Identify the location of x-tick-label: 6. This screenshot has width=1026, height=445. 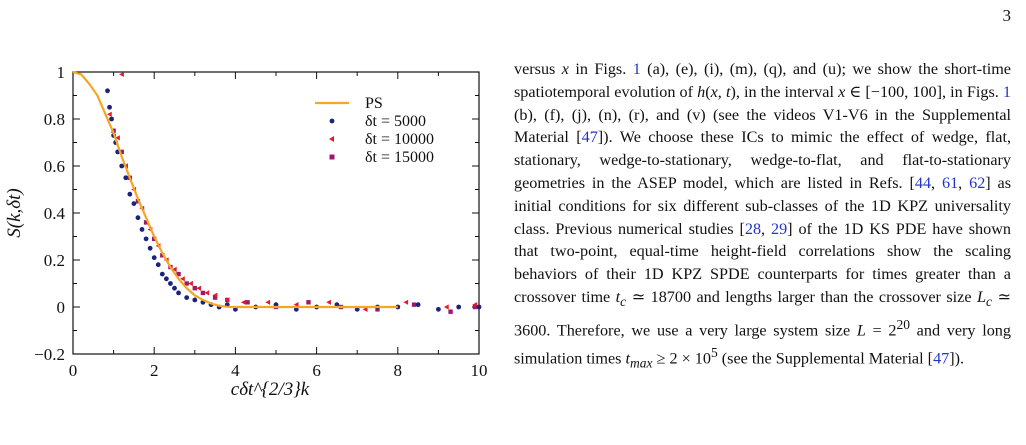
(316, 370).